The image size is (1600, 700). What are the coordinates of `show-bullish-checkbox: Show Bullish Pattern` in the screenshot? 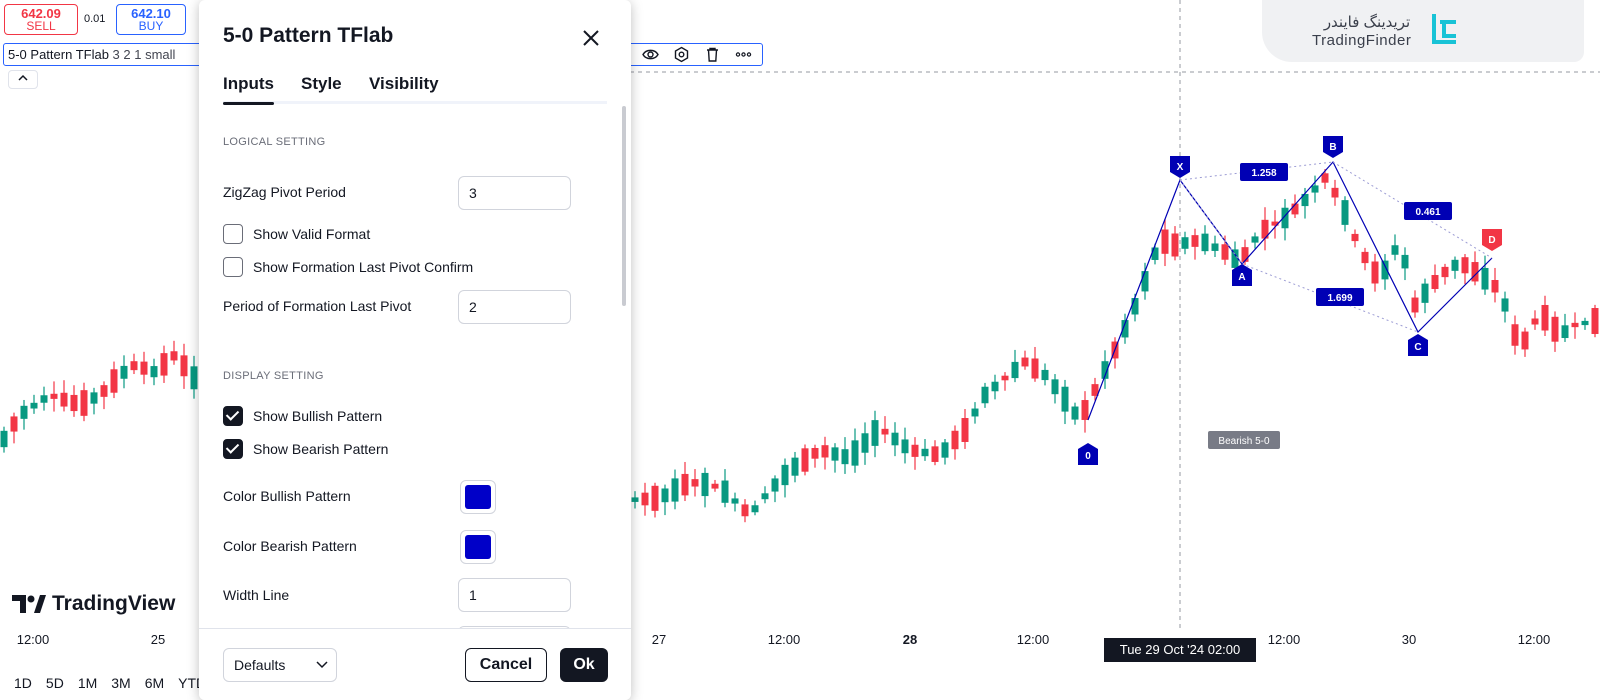 It's located at (302, 416).